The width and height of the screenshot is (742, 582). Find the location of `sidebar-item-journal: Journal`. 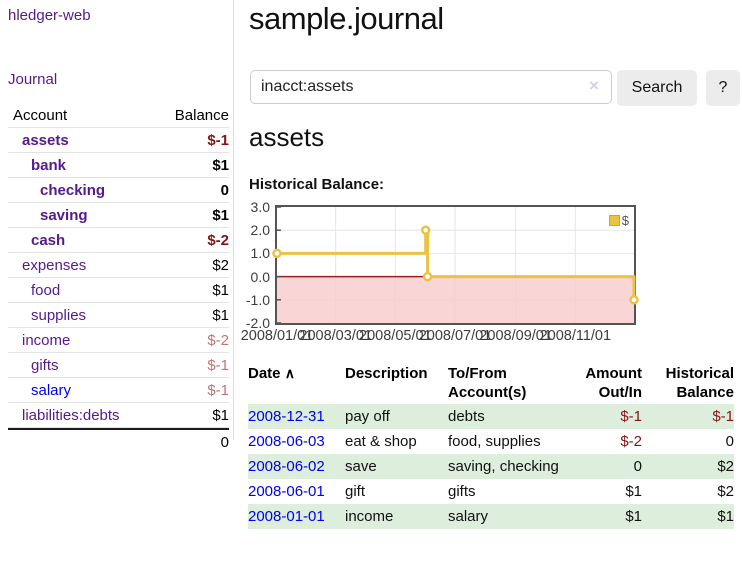

sidebar-item-journal: Journal is located at coordinates (33, 79).